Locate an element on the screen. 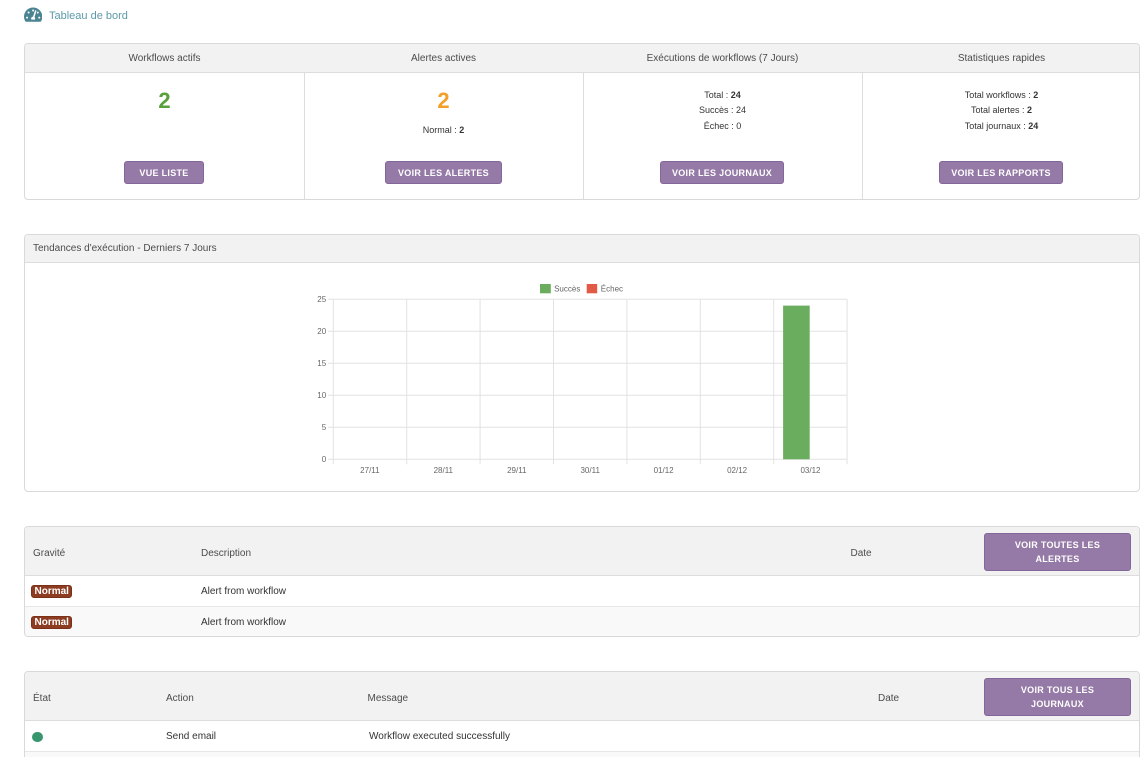 This screenshot has height=757, width=1145. svg-text: 30/11 is located at coordinates (590, 470).